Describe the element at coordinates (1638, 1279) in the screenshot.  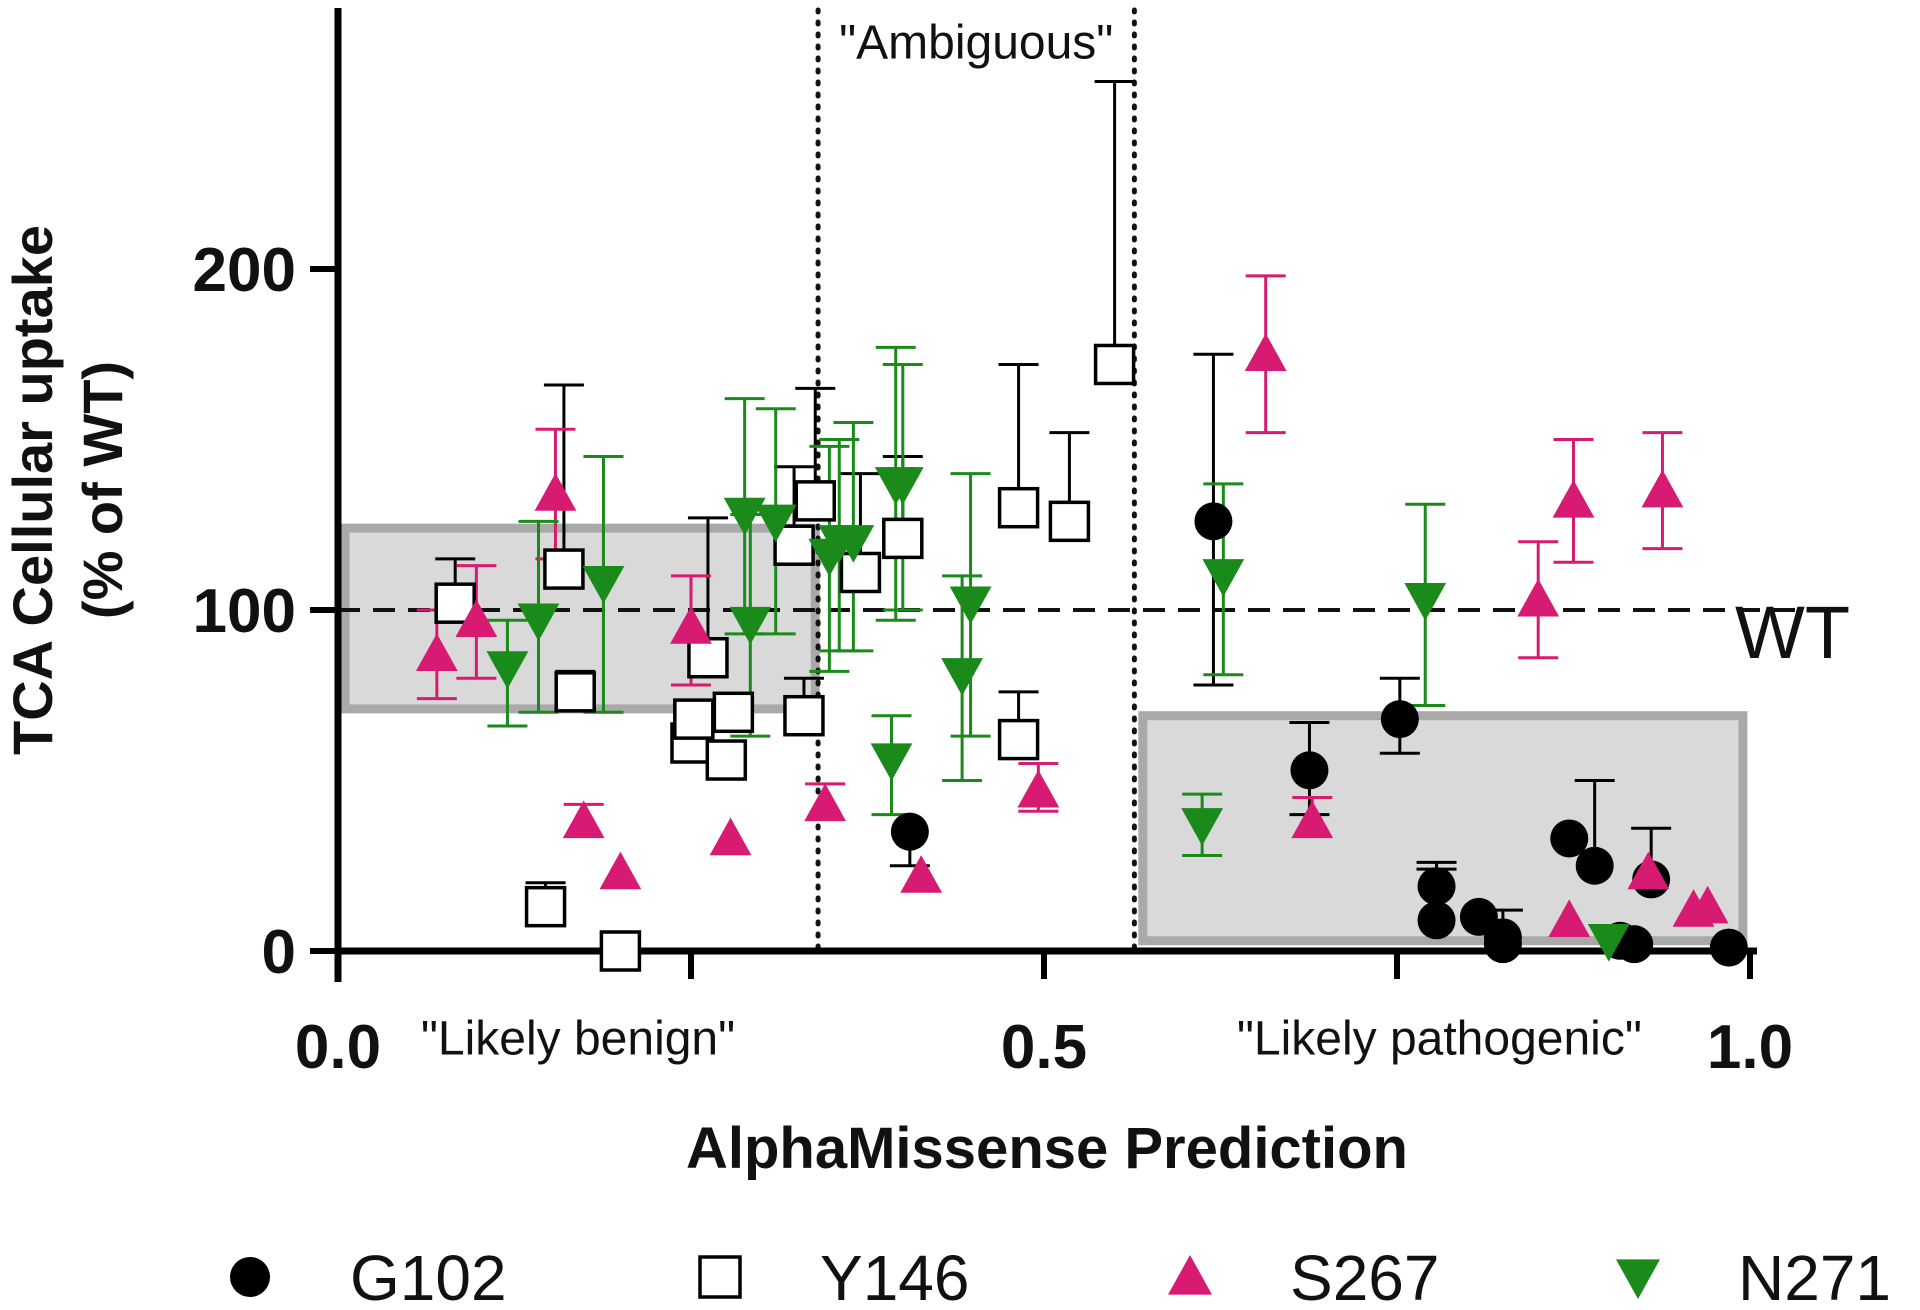
I see `n271-legend-marker` at that location.